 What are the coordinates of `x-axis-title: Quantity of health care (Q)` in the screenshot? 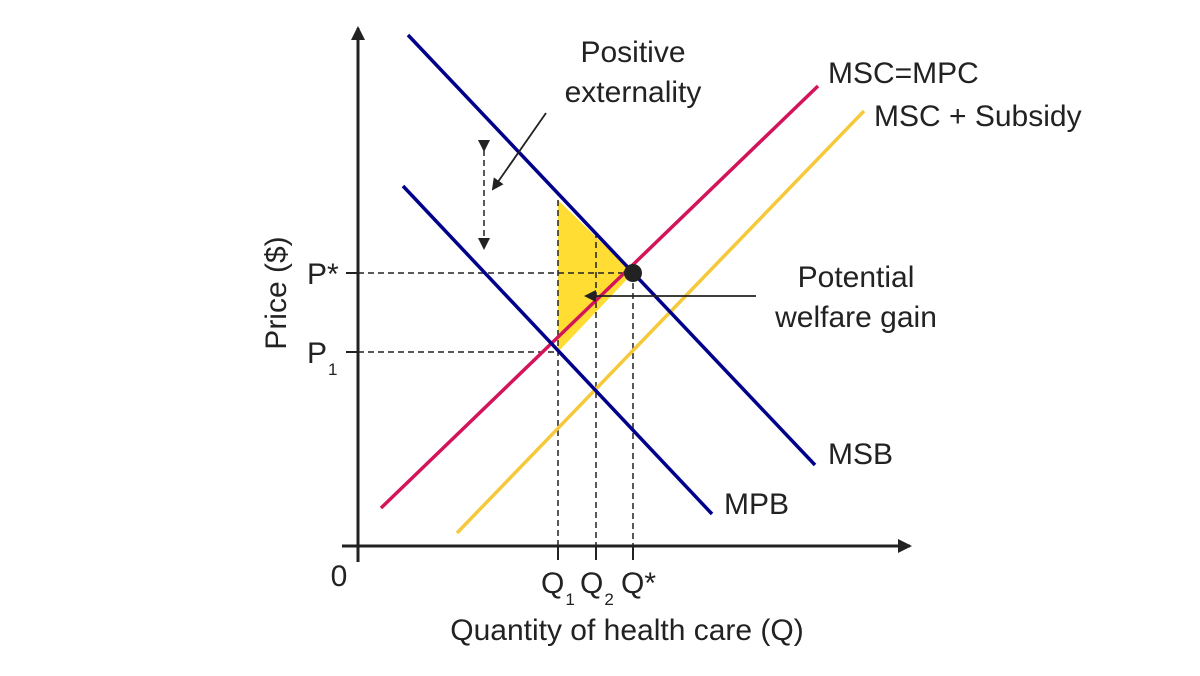 It's located at (627, 630).